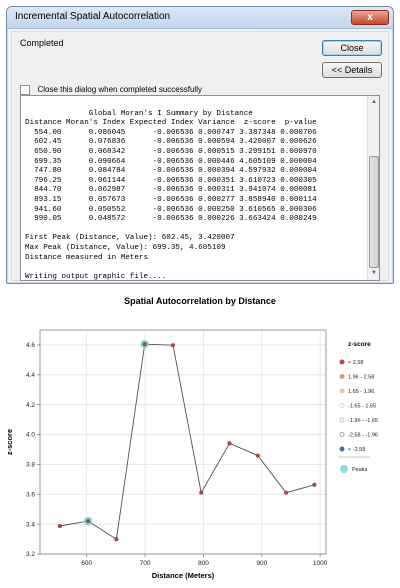  I want to click on close-when-done-checkbox, so click(25, 89).